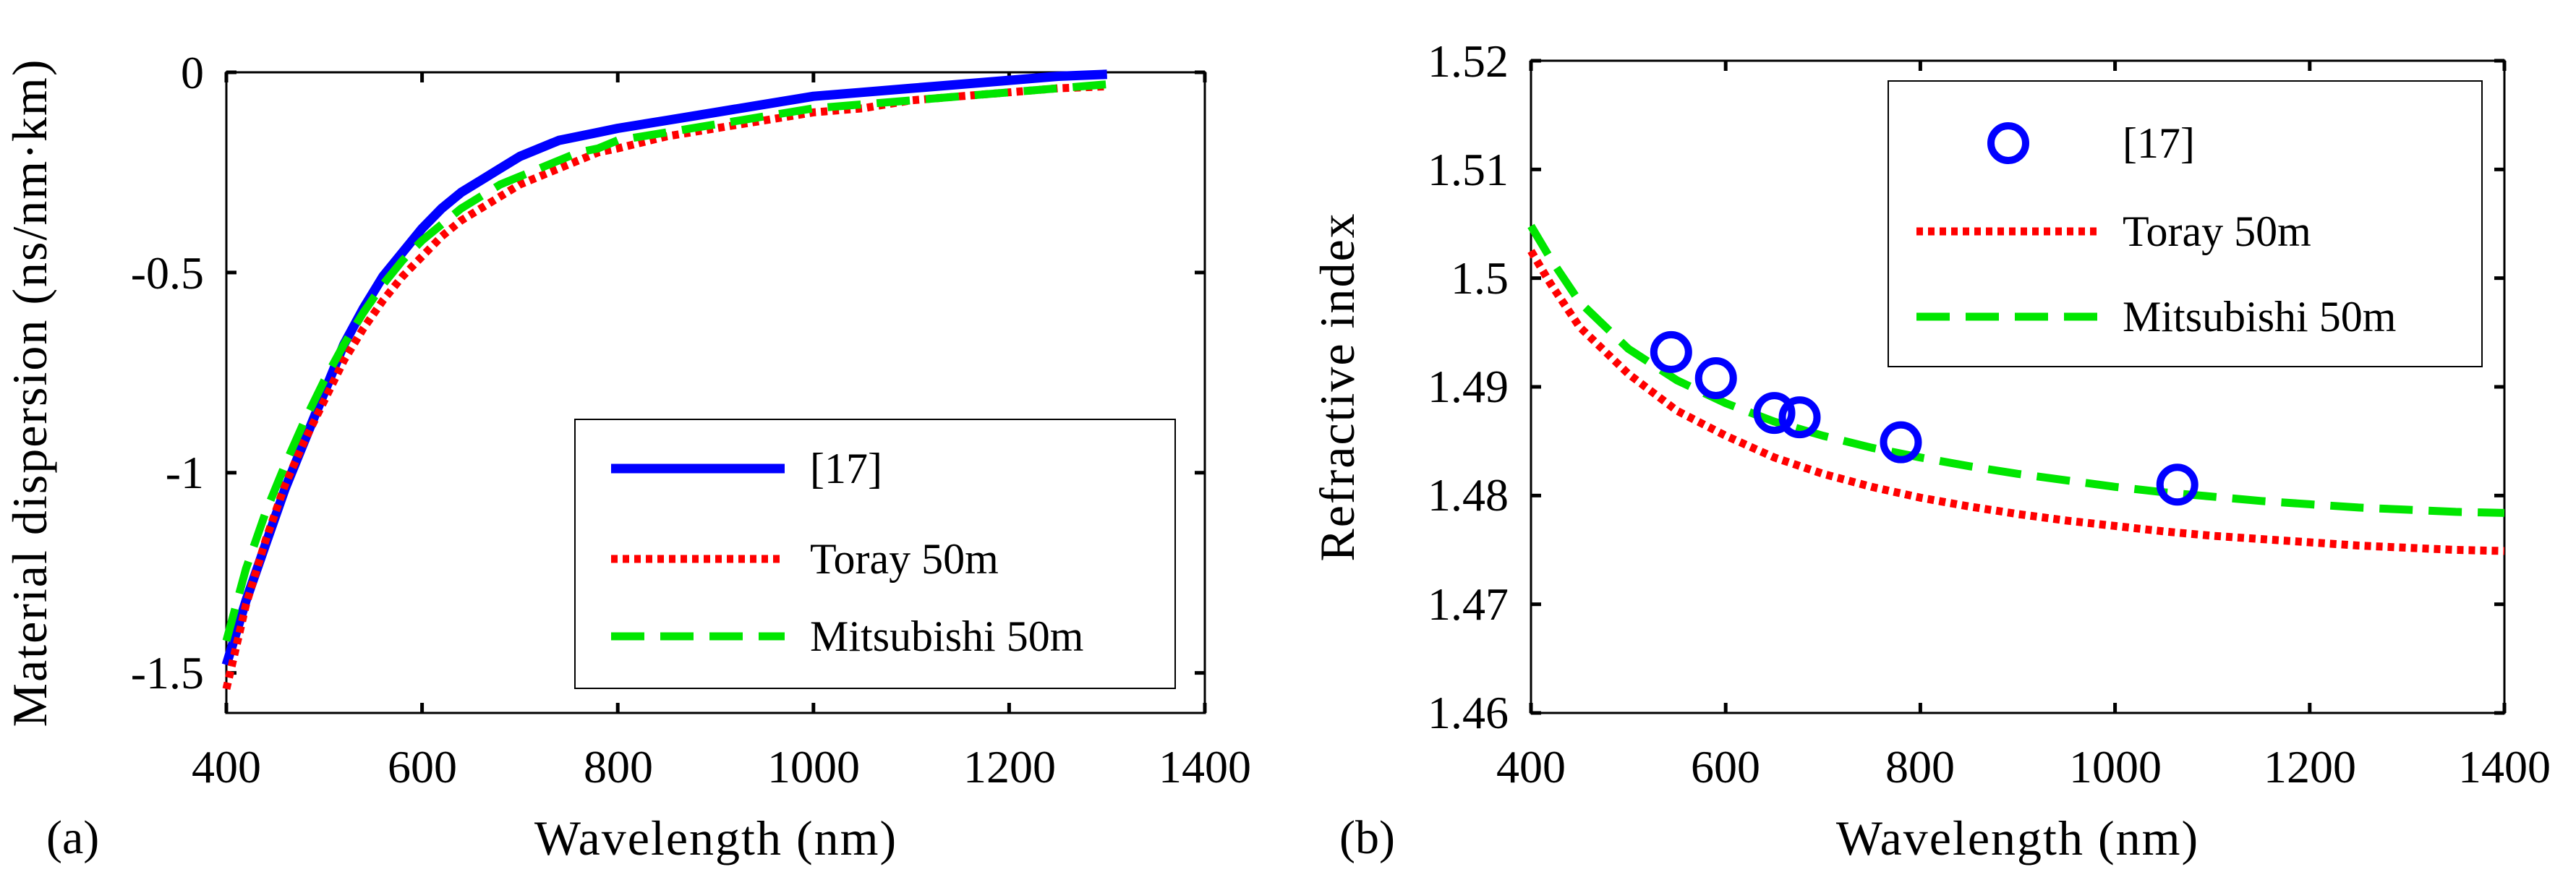 The image size is (2576, 893). What do you see at coordinates (167, 273) in the screenshot?
I see `a-y-tick-label: -0.5` at bounding box center [167, 273].